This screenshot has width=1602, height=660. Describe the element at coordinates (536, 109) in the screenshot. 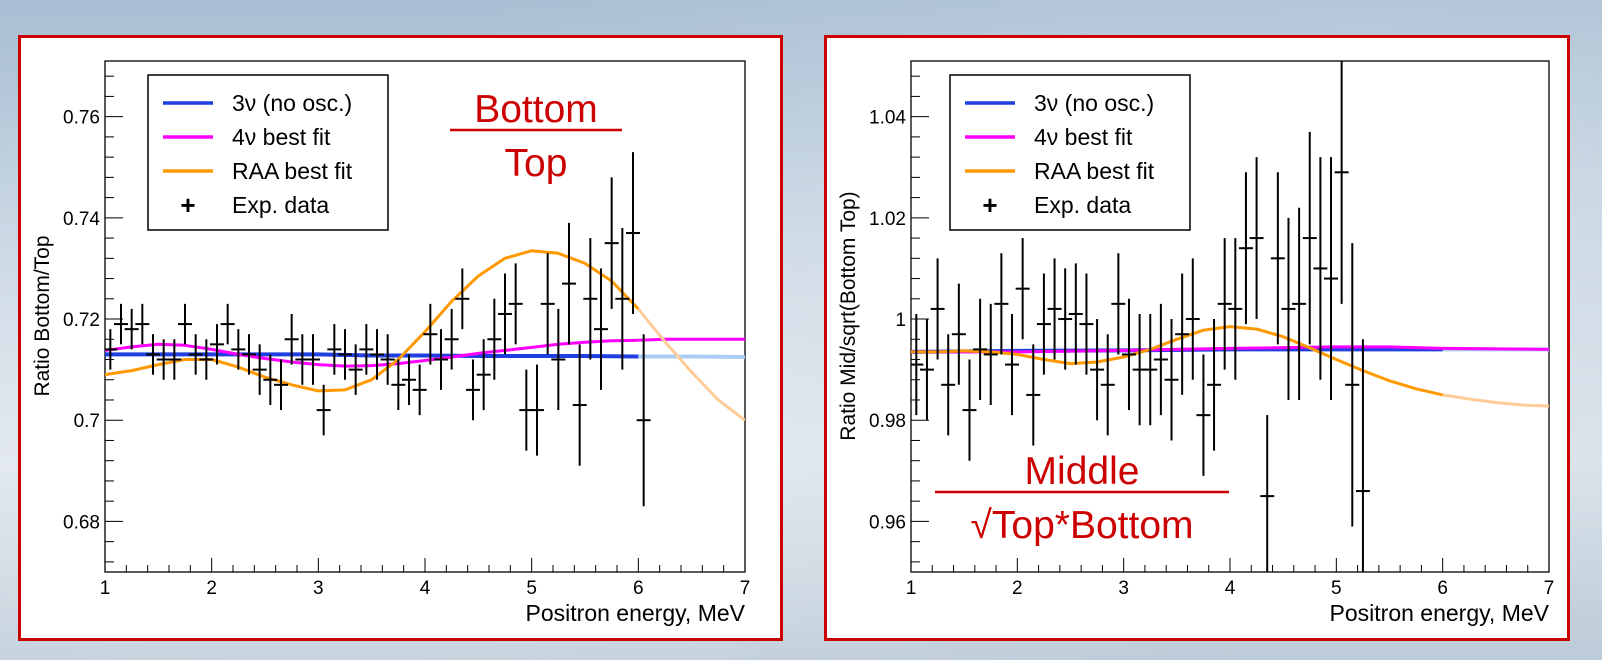

I see `ratio-numerator: Bottom` at that location.